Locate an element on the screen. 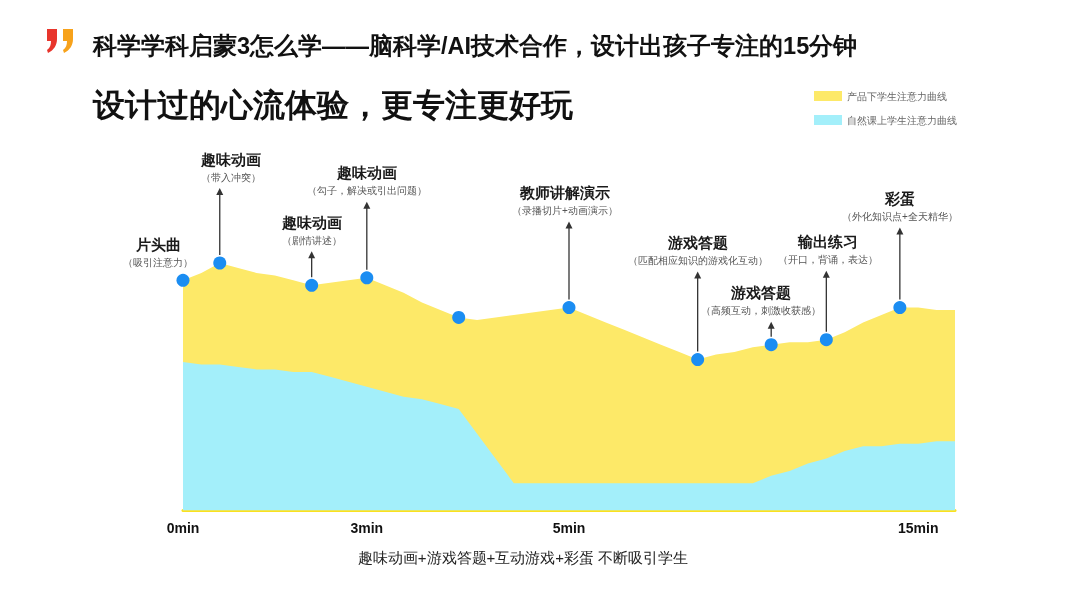 The image size is (1080, 596). x-tick-label: 15min is located at coordinates (918, 527).